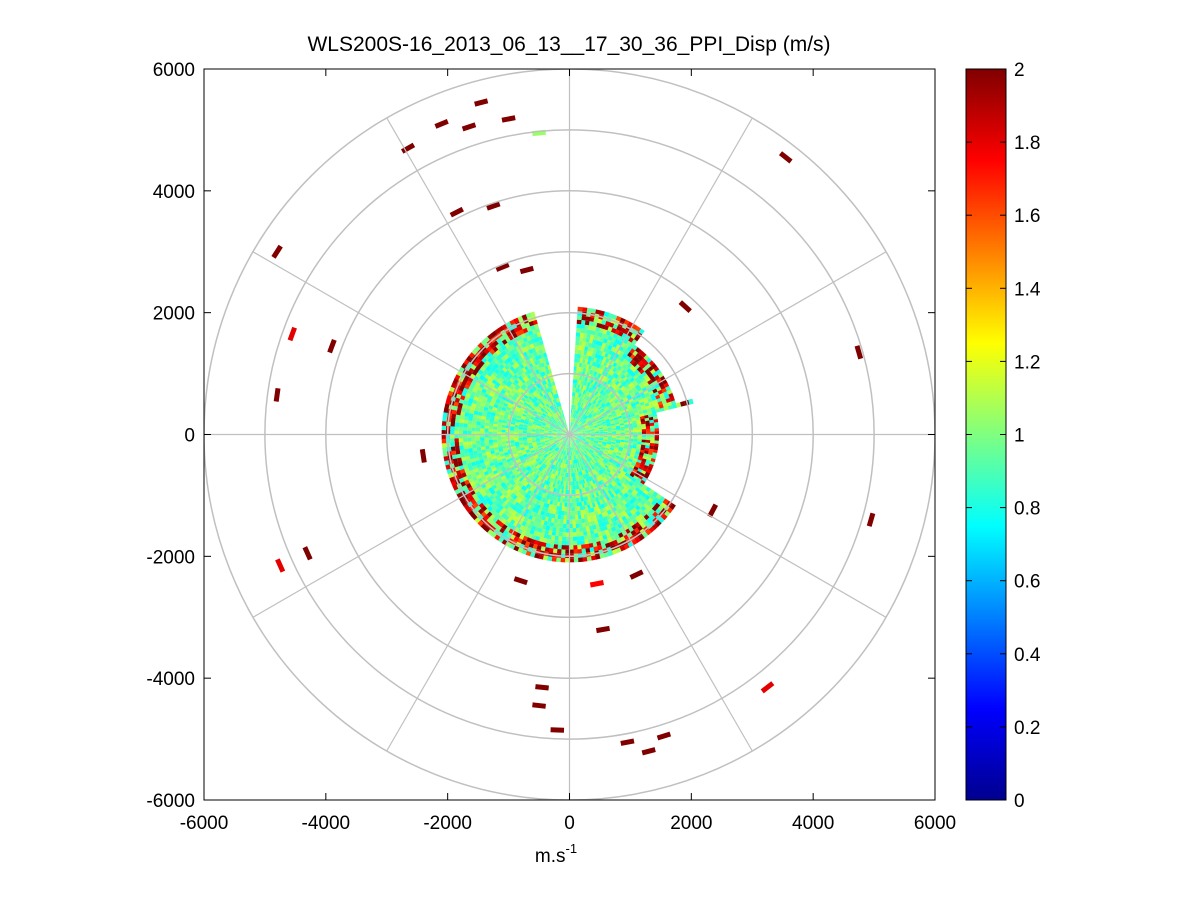 The image size is (1201, 901). I want to click on y-tick-label: -4000, so click(170, 679).